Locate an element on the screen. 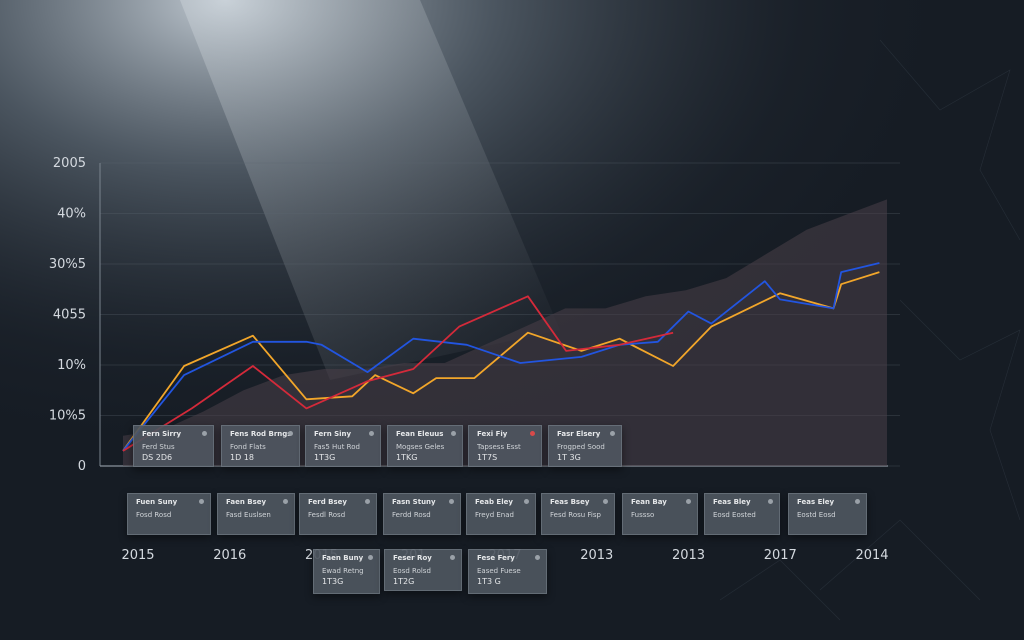  card-subtitle: Fesd Rosu Fisp is located at coordinates (575, 515).